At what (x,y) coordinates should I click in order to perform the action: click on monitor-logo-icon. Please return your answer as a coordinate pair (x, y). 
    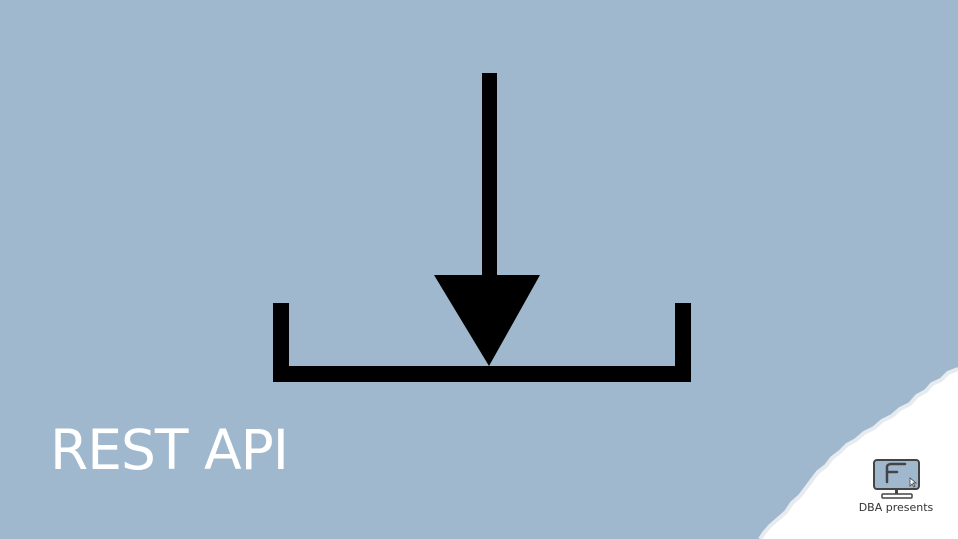
    Looking at the image, I should click on (896, 479).